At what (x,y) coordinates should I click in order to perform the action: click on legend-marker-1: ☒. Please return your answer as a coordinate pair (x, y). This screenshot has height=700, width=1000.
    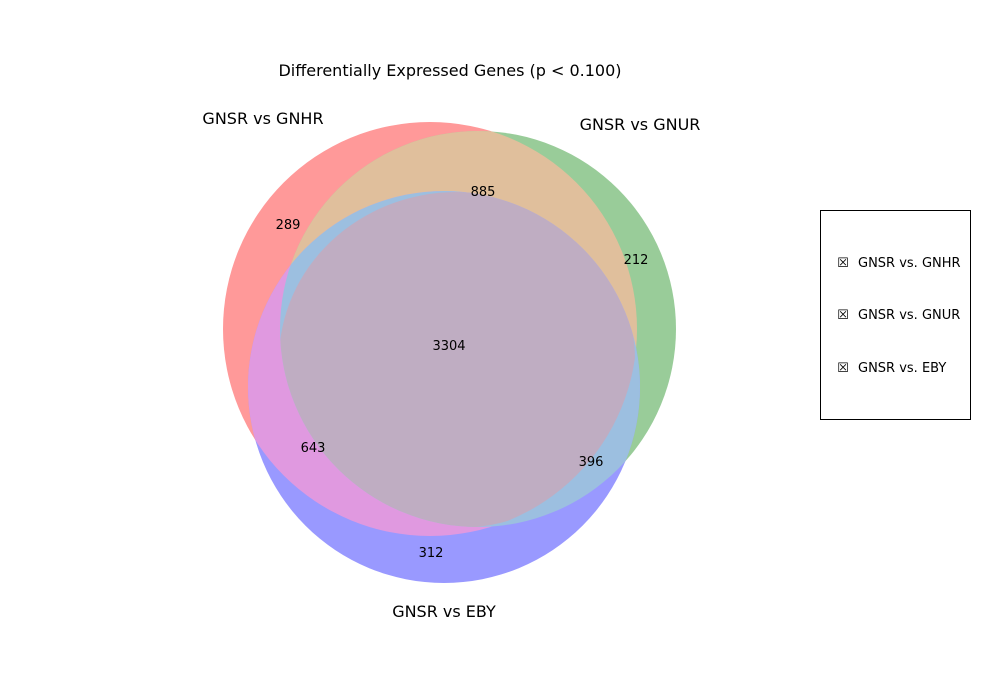
    Looking at the image, I should click on (843, 263).